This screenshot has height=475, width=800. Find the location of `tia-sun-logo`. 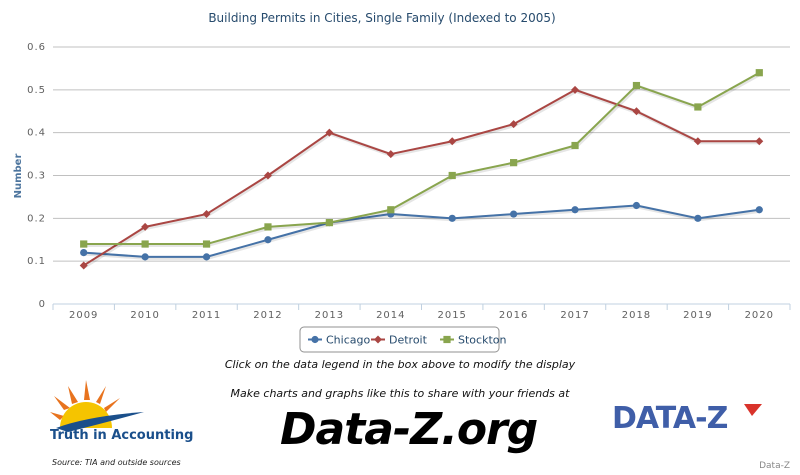

tia-sun-logo is located at coordinates (97, 406).